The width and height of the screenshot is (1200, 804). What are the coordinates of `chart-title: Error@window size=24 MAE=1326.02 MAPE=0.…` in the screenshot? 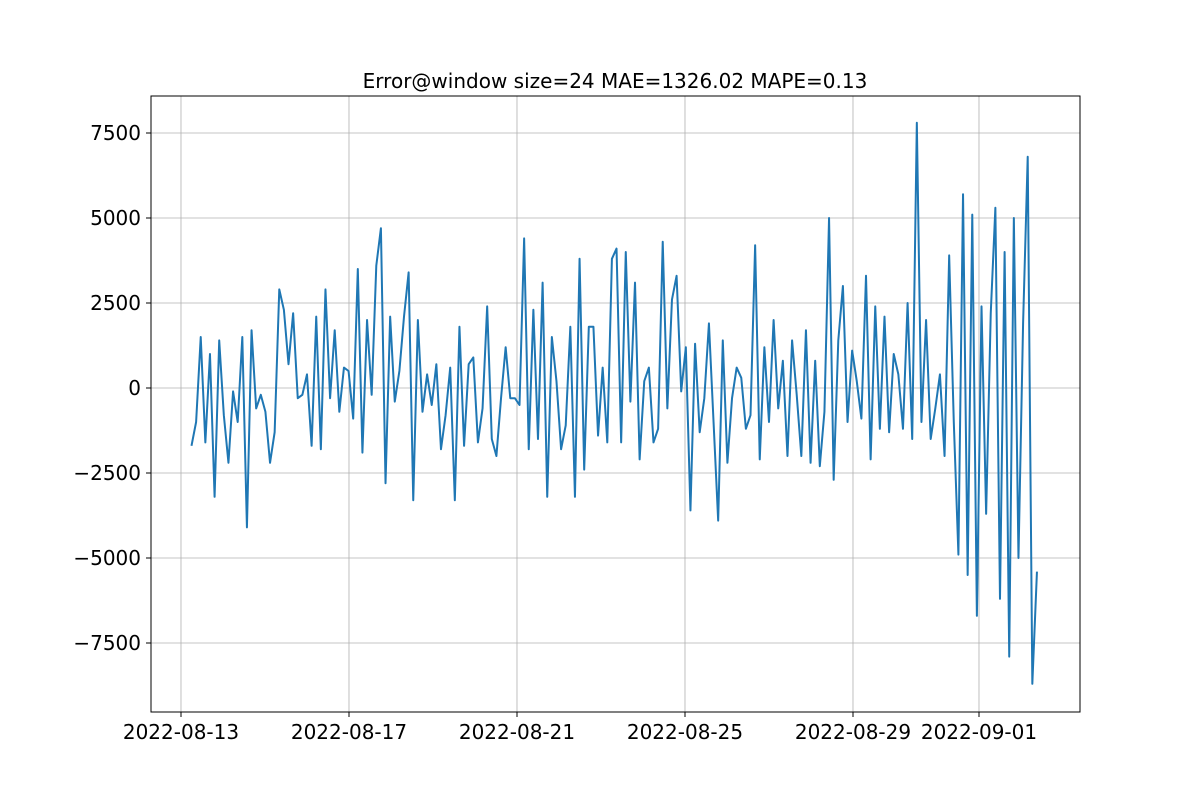 It's located at (615, 81).